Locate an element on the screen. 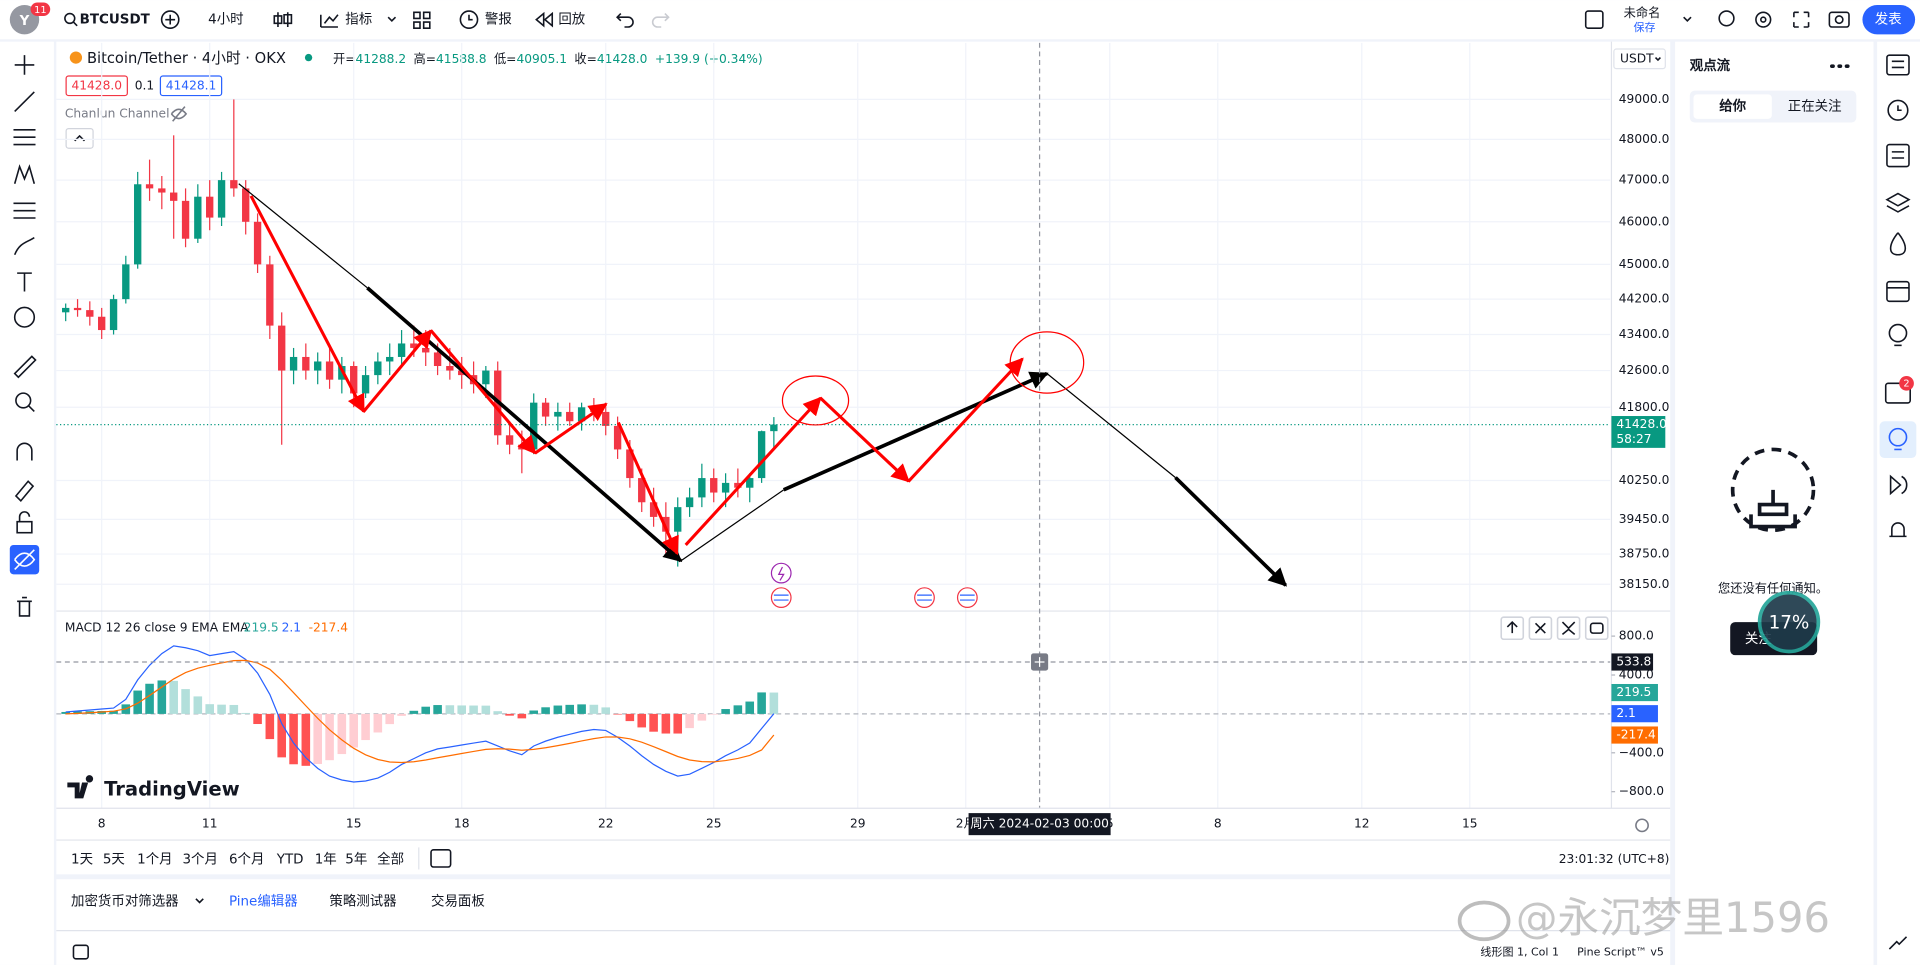 This screenshot has width=1920, height=965. bottom-tab: 策略测试器 is located at coordinates (363, 900).